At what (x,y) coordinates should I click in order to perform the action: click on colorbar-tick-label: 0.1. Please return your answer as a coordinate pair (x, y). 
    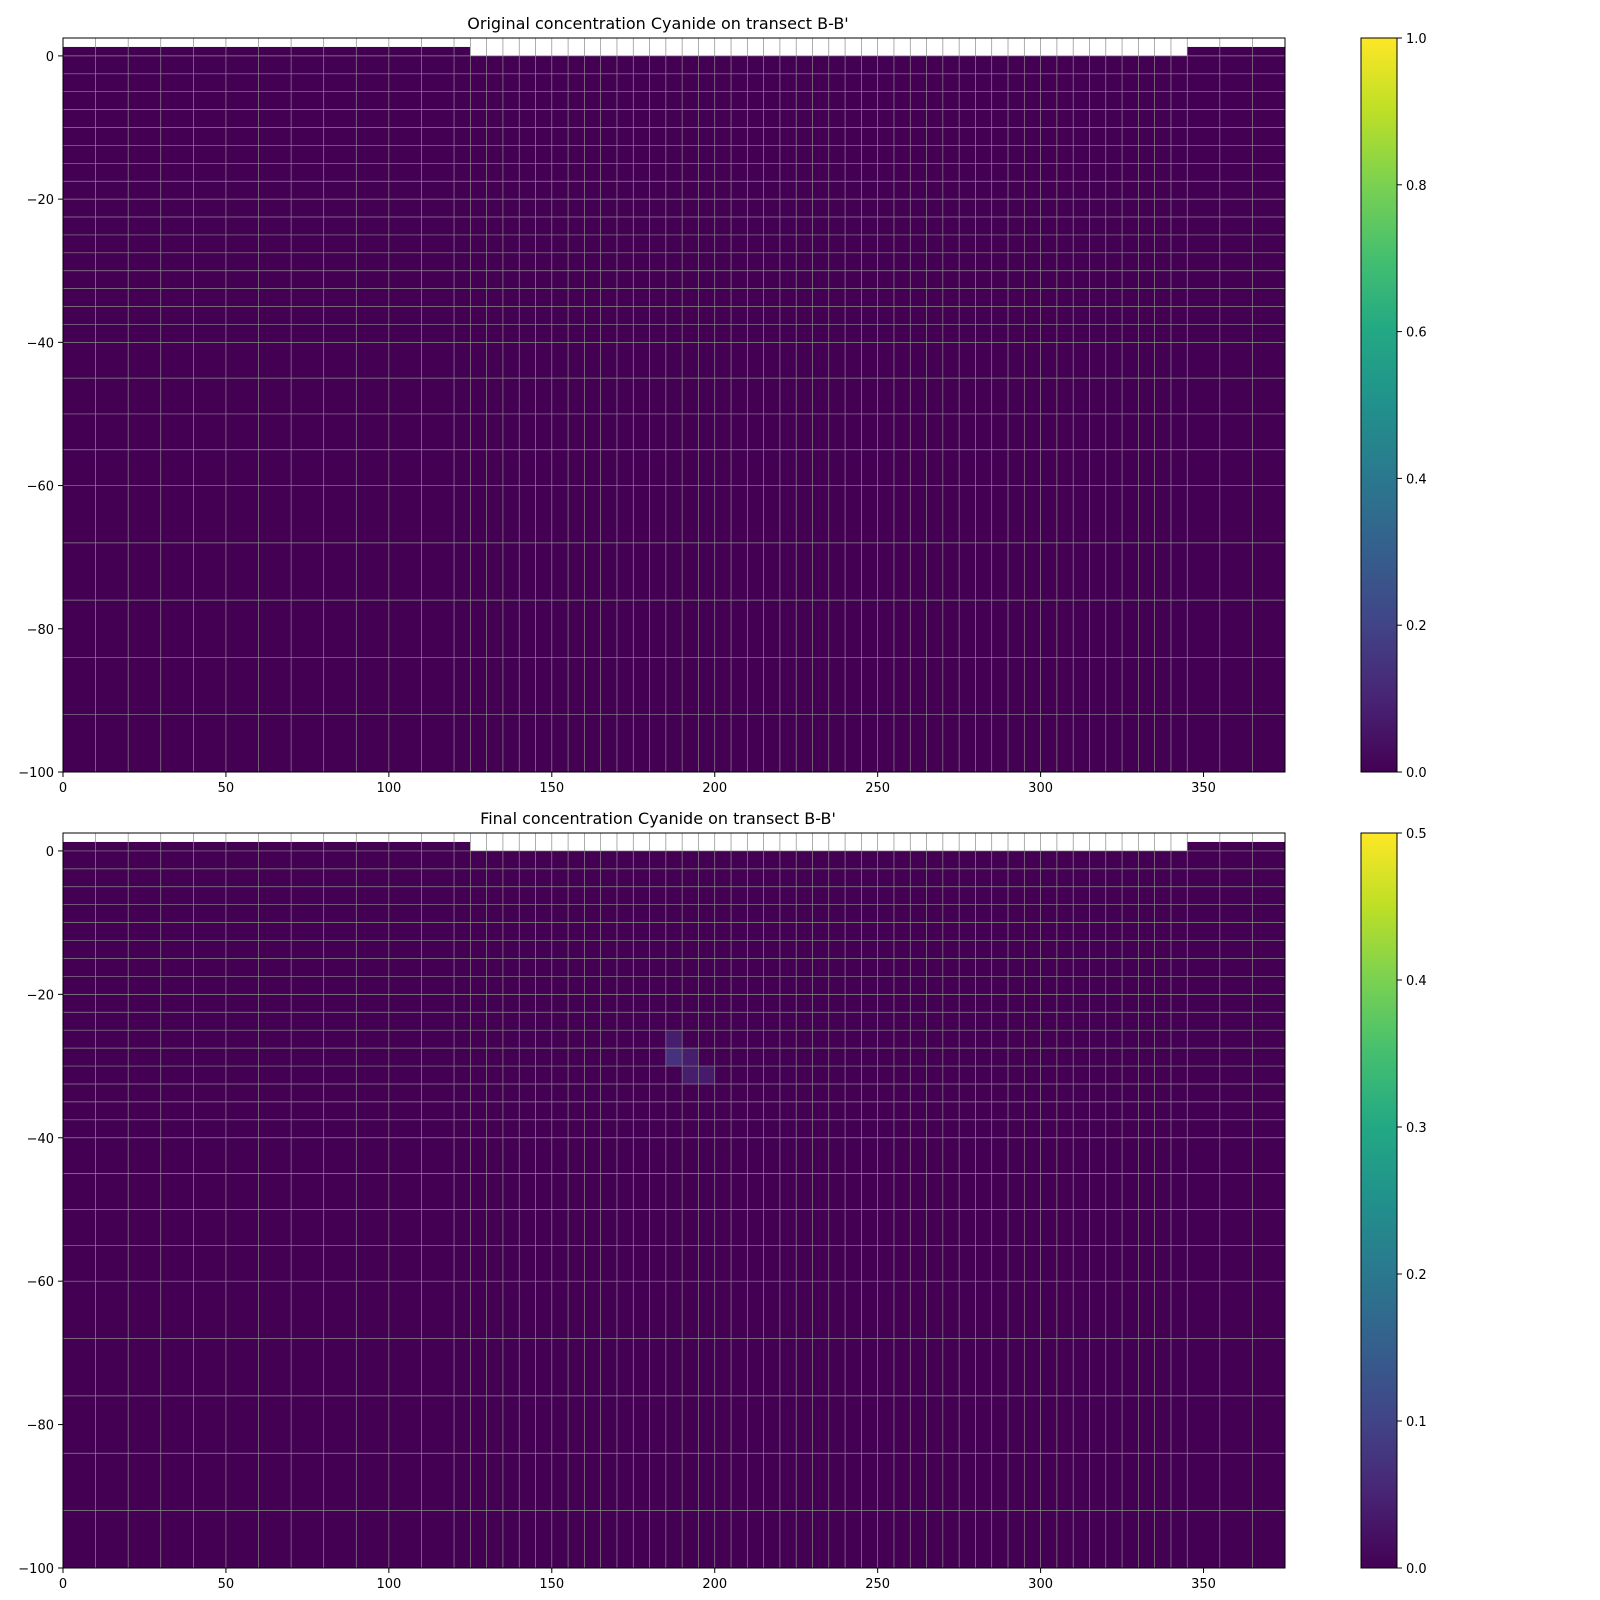
    Looking at the image, I should click on (1416, 1422).